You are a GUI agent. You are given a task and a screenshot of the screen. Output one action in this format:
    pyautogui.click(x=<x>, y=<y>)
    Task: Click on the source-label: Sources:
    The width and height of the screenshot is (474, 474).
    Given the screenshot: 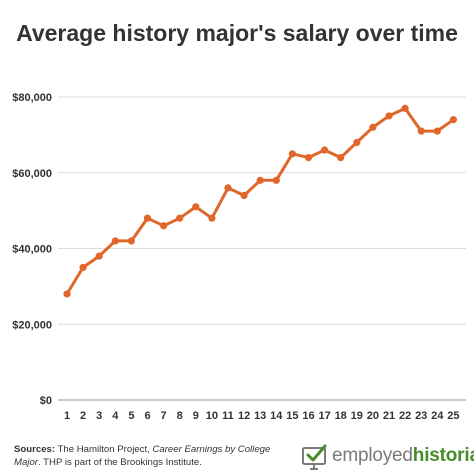 What is the action you would take?
    pyautogui.click(x=35, y=449)
    